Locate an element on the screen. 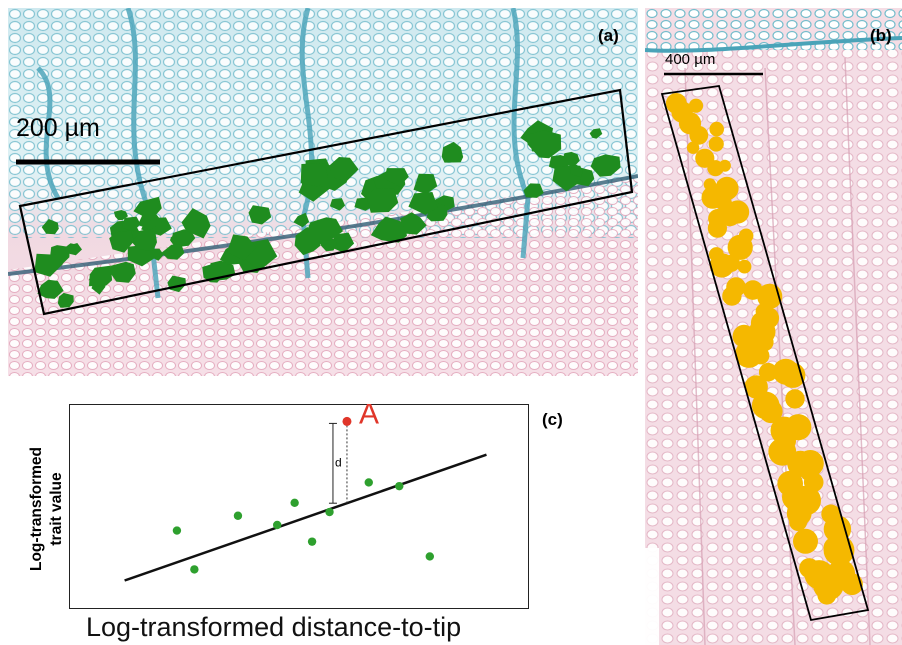  data-point-a is located at coordinates (347, 421).